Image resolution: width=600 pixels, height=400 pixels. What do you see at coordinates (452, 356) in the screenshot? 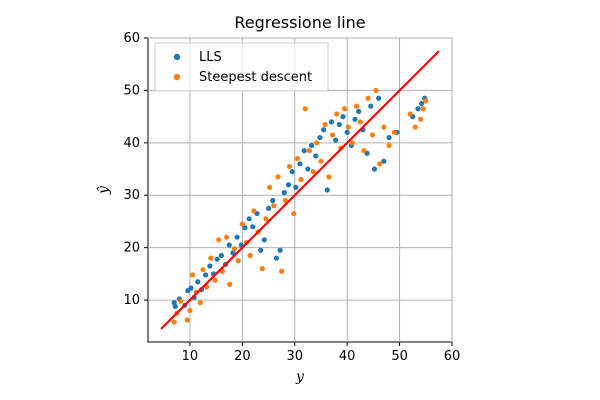
I see `x-tick-label-5: 60` at bounding box center [452, 356].